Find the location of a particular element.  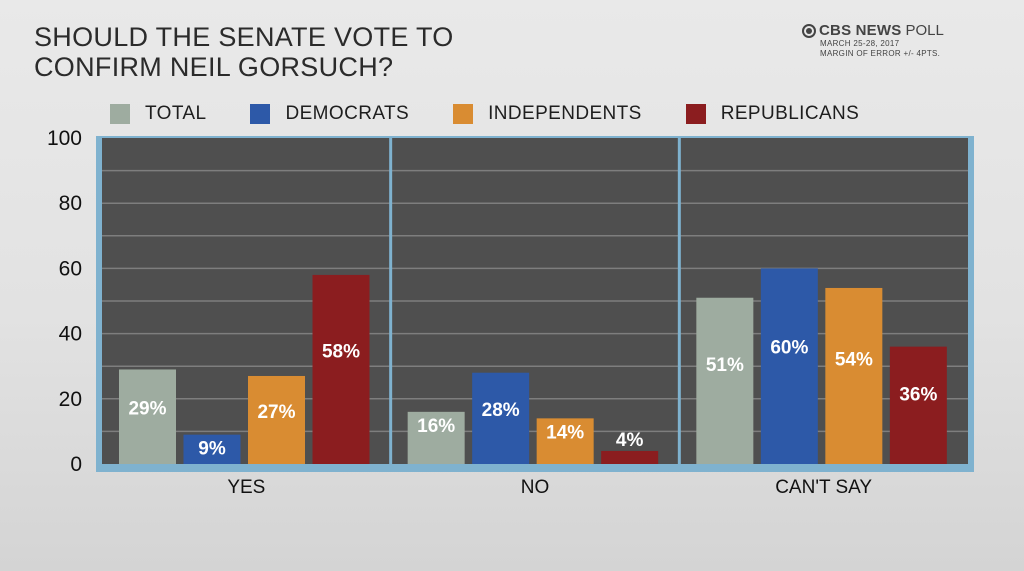

y-tick-label: 100 is located at coordinates (64, 138).